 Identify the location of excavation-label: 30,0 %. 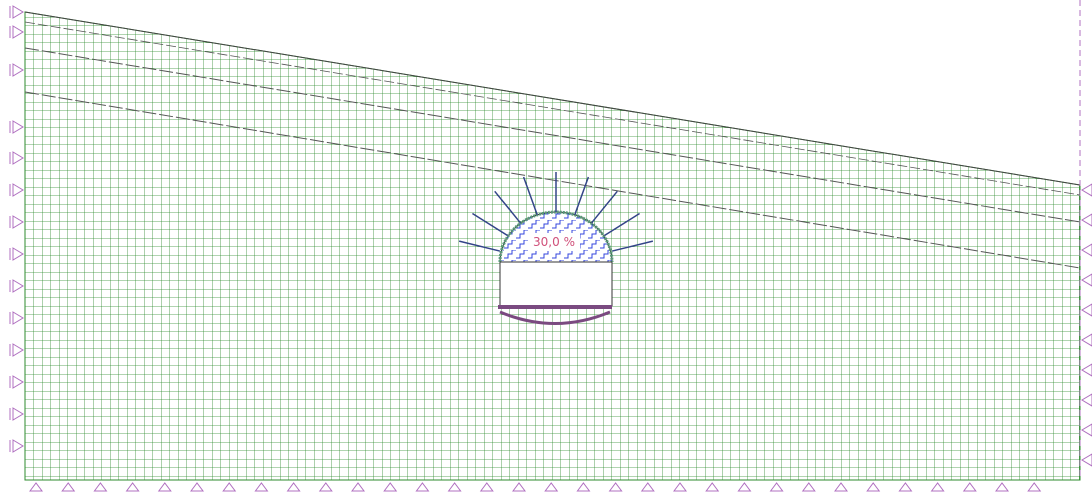
(554, 242).